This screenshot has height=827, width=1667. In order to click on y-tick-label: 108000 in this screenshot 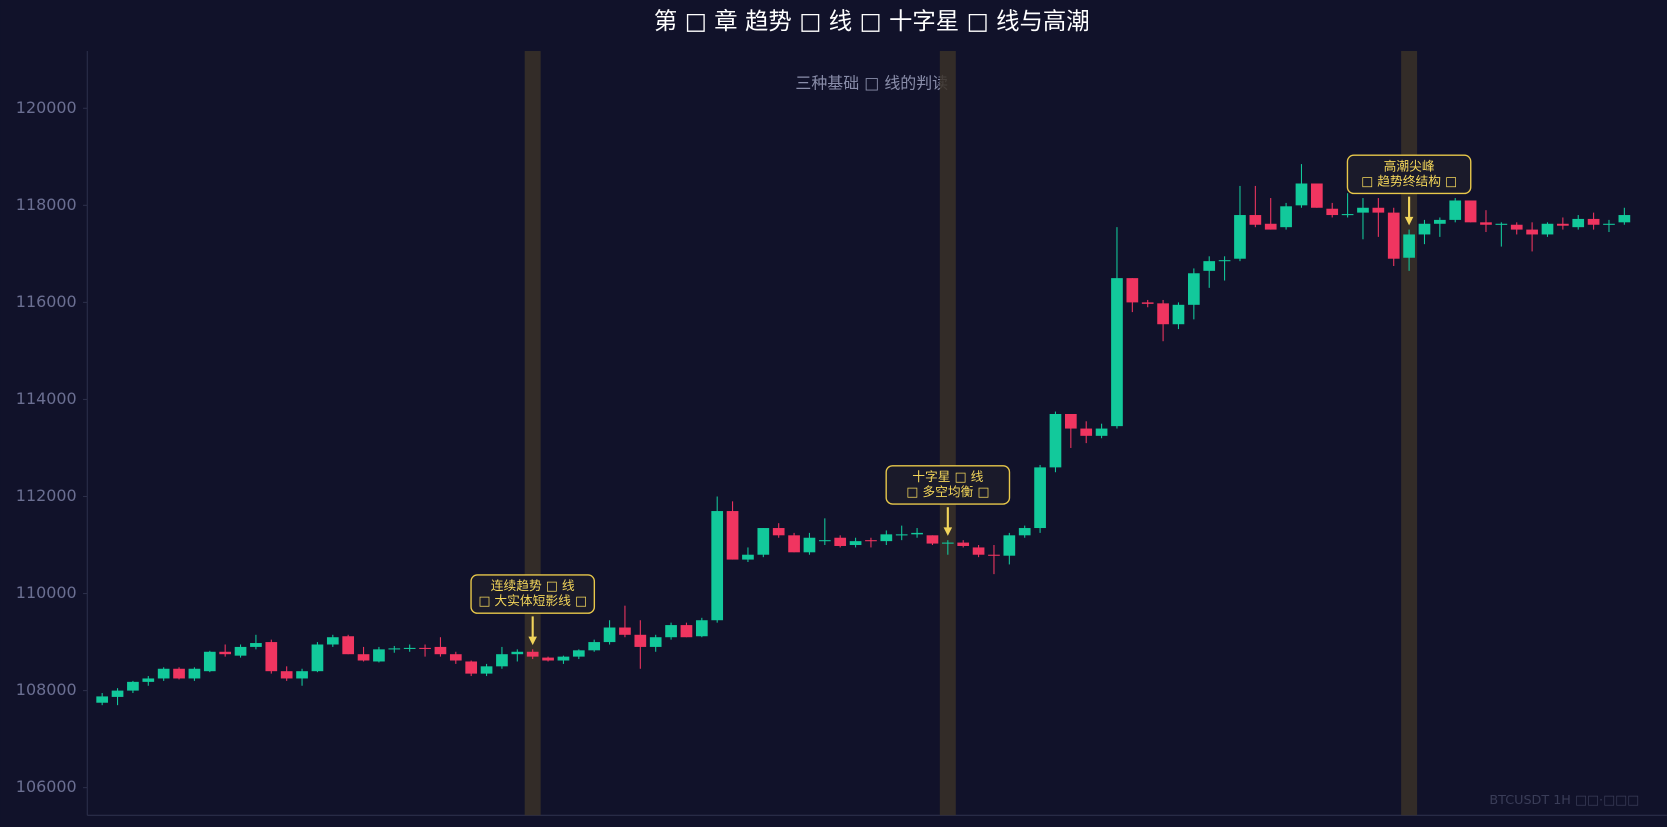, I will do `click(46, 689)`.